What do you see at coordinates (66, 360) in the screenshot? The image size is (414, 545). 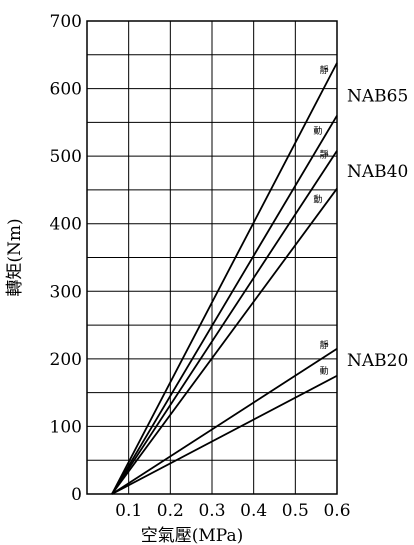 I see `y-tick-label: 200` at bounding box center [66, 360].